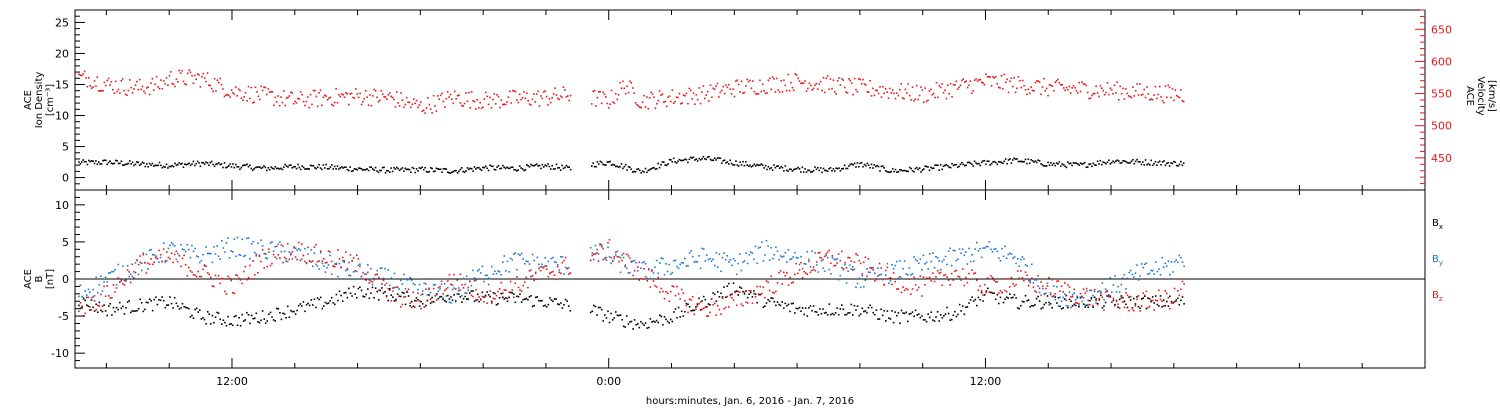  I want to click on bottom-ylabel-line-2: B, so click(39, 278).